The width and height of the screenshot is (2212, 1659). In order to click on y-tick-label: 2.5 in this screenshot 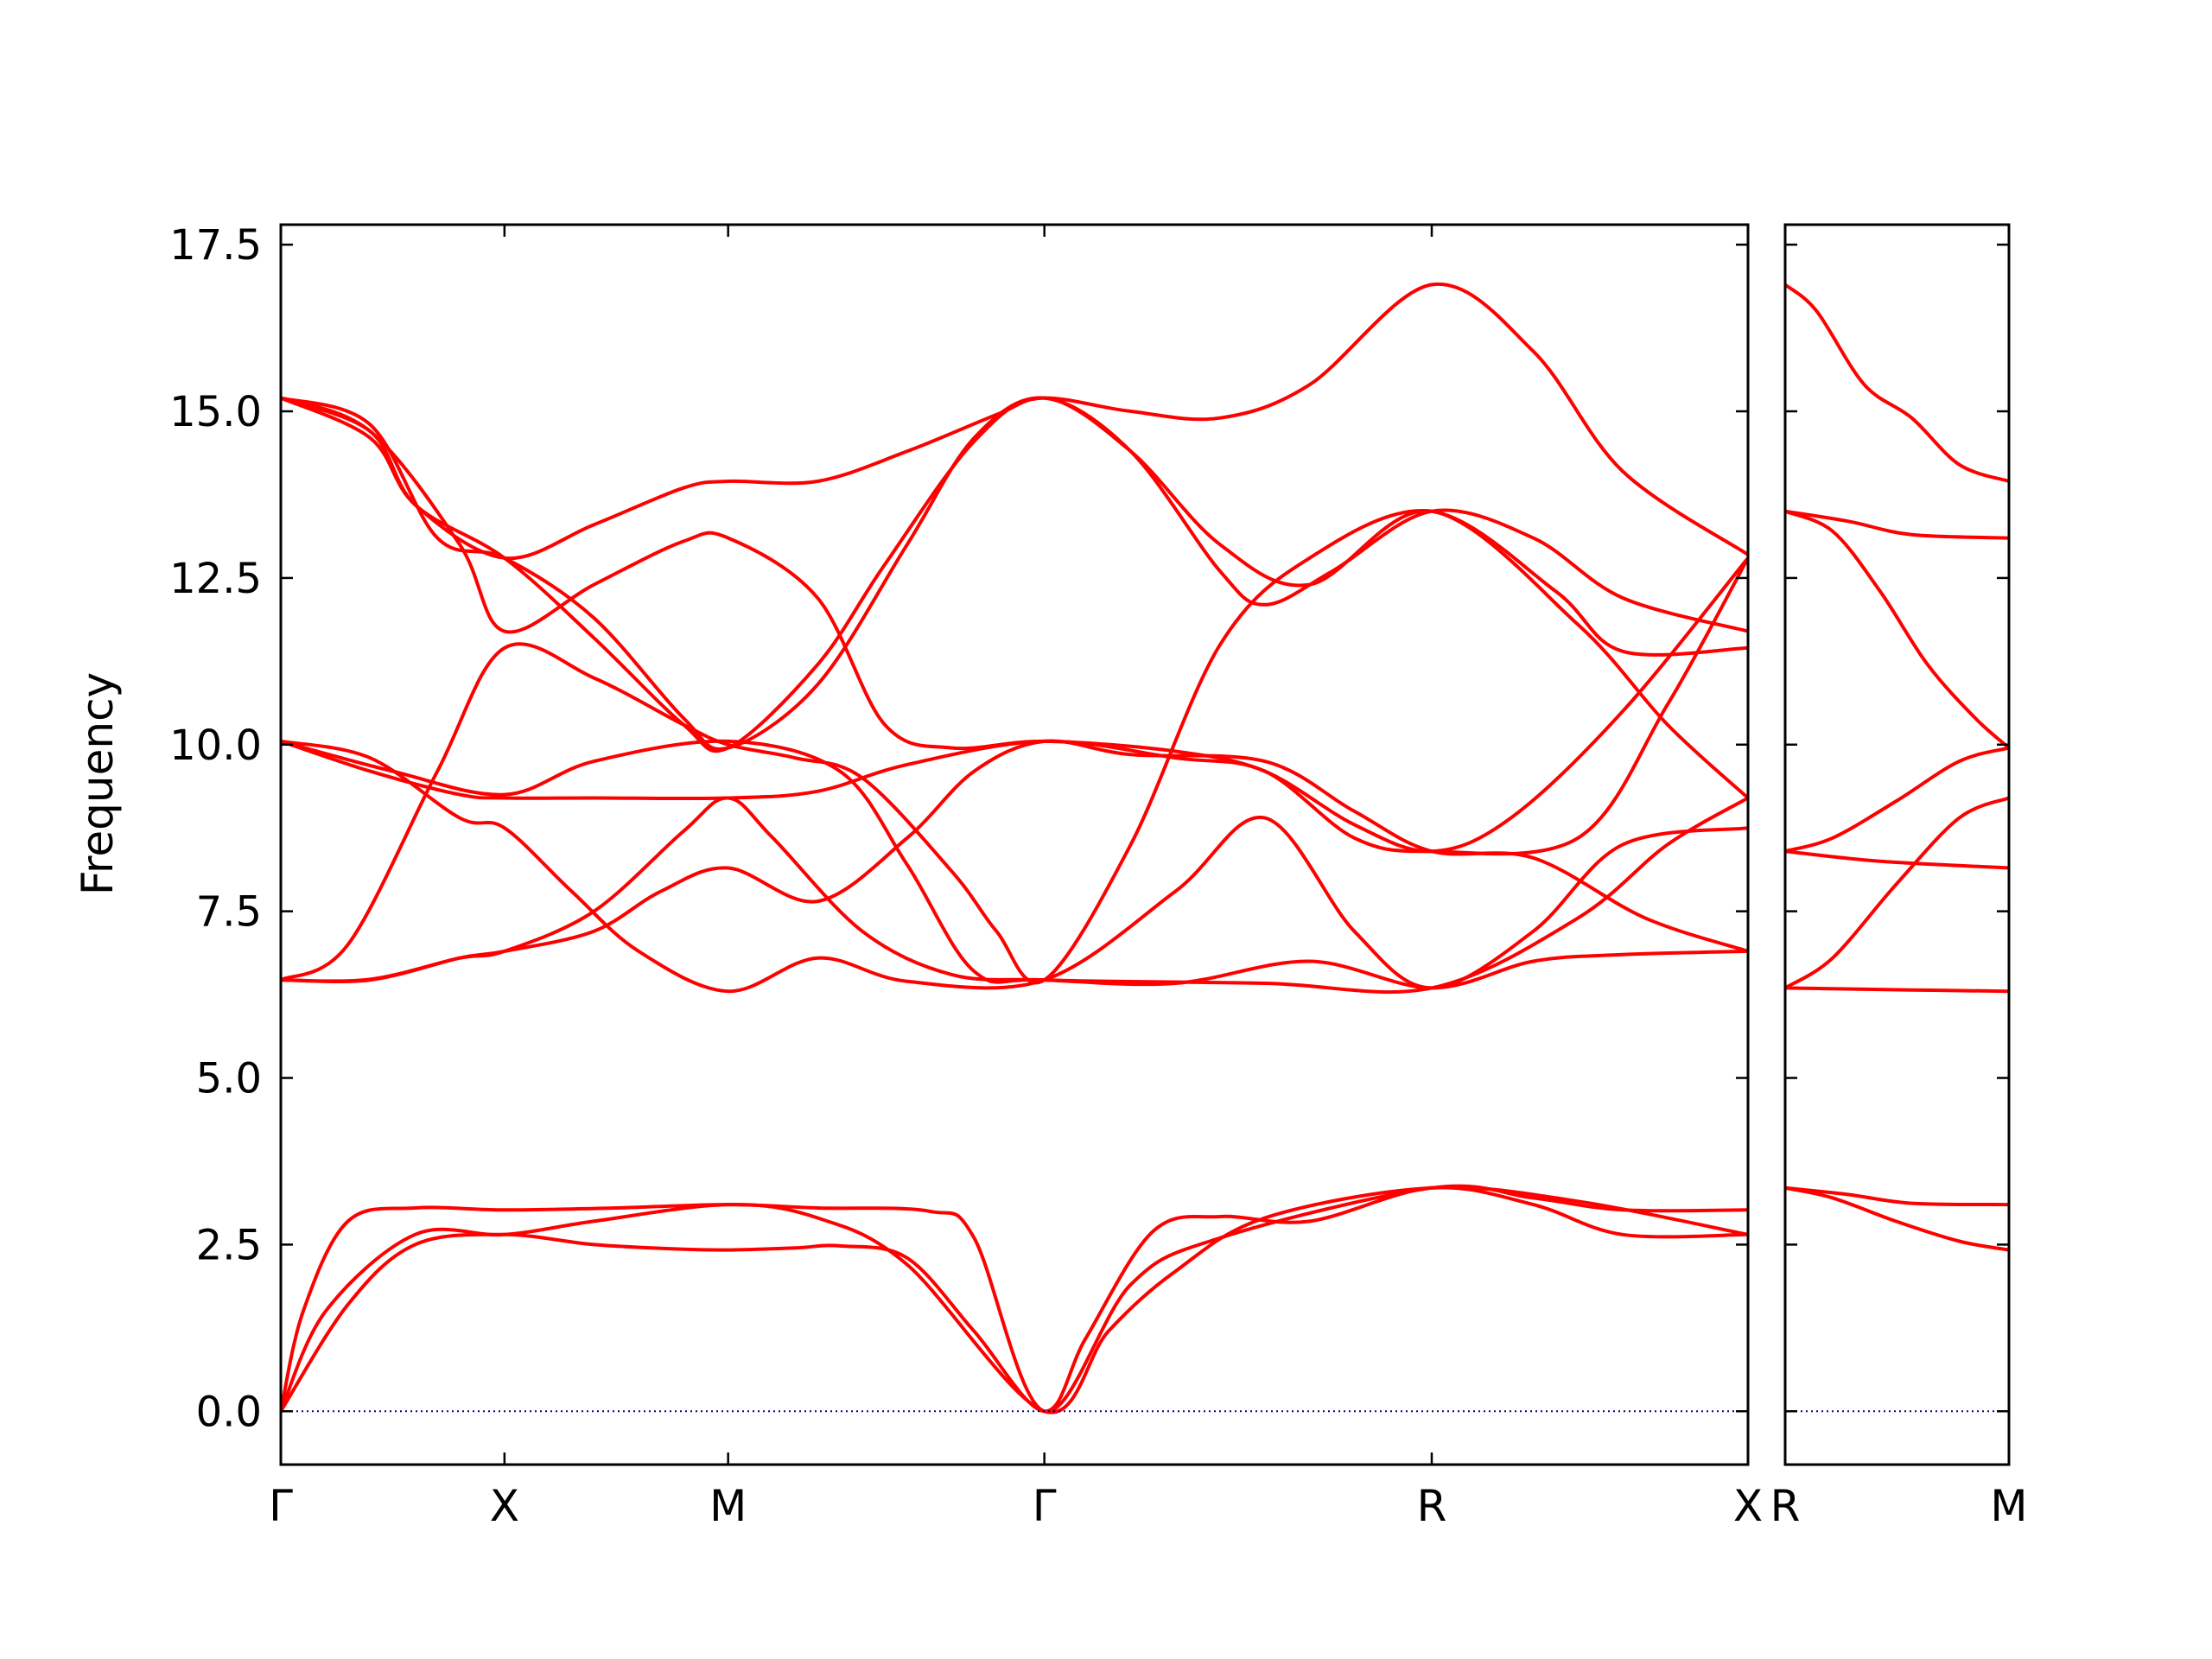, I will do `click(229, 1245)`.